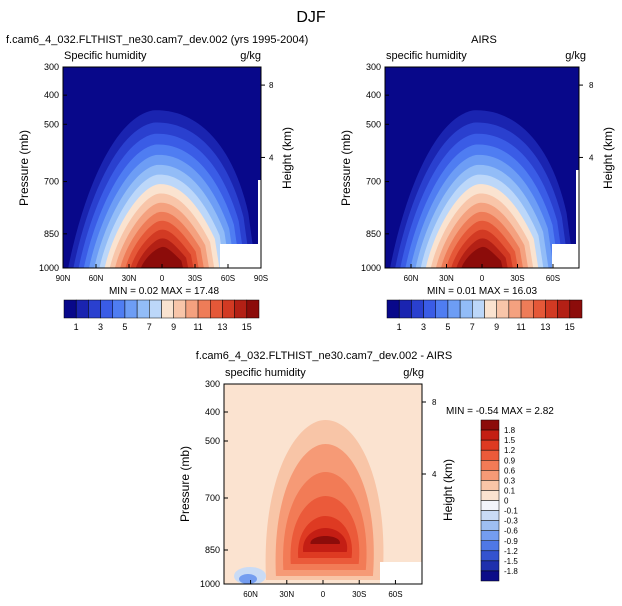 This screenshot has width=622, height=606. I want to click on colorbar-model-label: 13, so click(222, 327).